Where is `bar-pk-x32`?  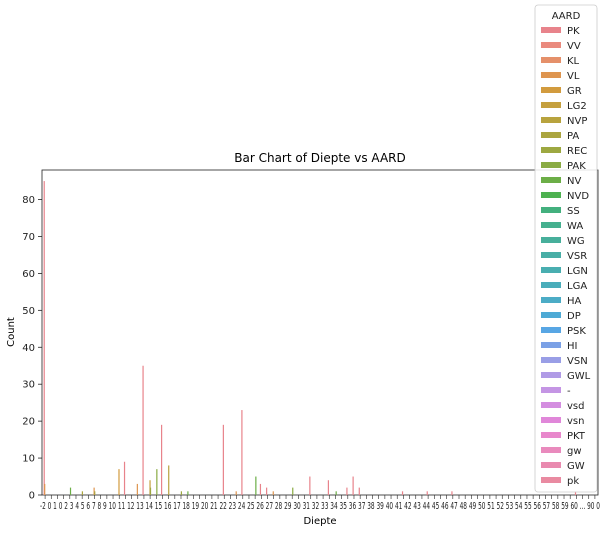 bar-pk-x32 is located at coordinates (242, 452).